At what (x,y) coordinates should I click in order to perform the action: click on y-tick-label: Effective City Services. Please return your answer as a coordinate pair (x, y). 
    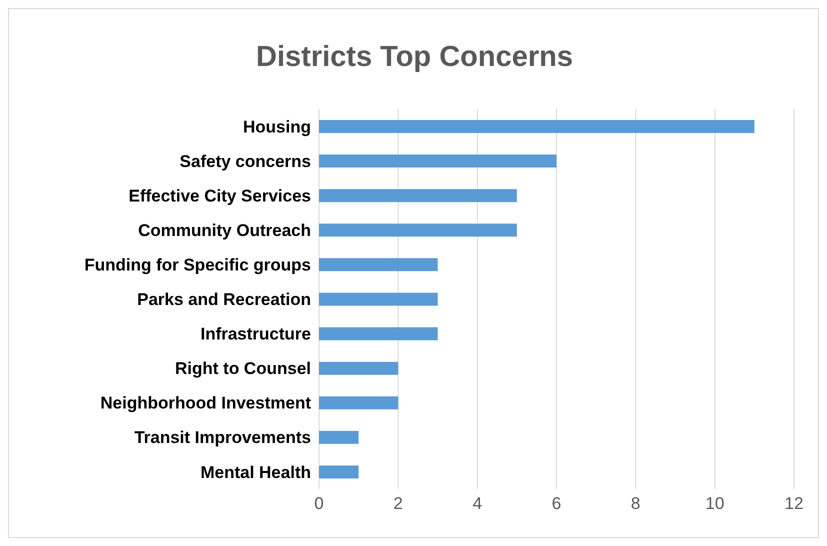
    Looking at the image, I should click on (219, 196).